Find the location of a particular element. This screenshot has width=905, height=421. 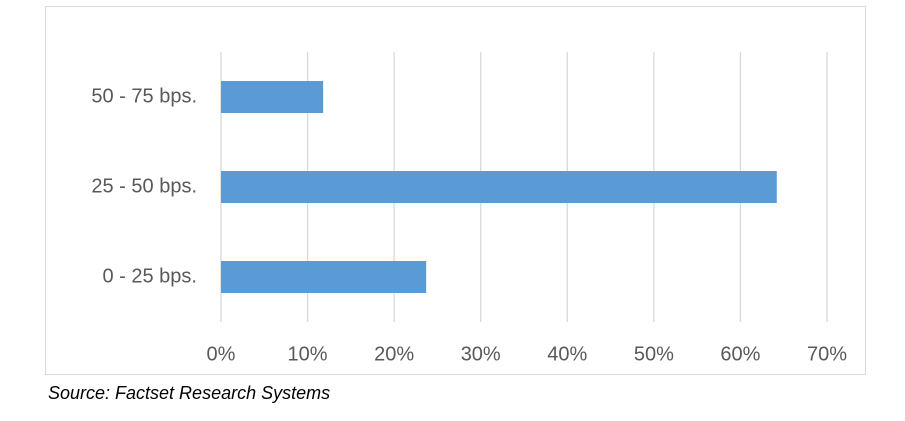

source-note: Source: Factset Research Systems is located at coordinates (189, 393).